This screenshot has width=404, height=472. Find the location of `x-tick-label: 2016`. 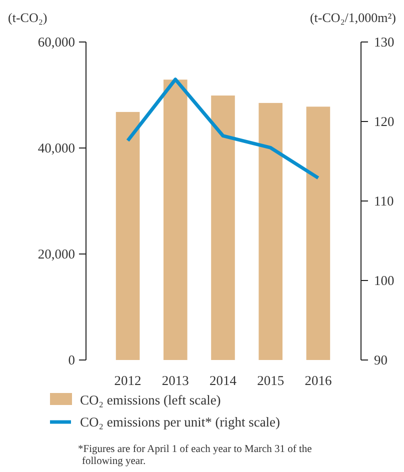

x-tick-label: 2016 is located at coordinates (318, 380).